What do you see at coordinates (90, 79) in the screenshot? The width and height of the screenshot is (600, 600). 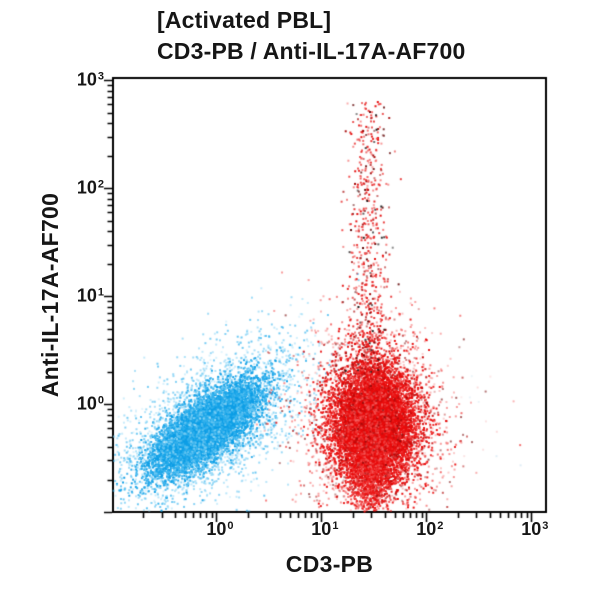 I see `y-tick-label-10e3: 103` at bounding box center [90, 79].